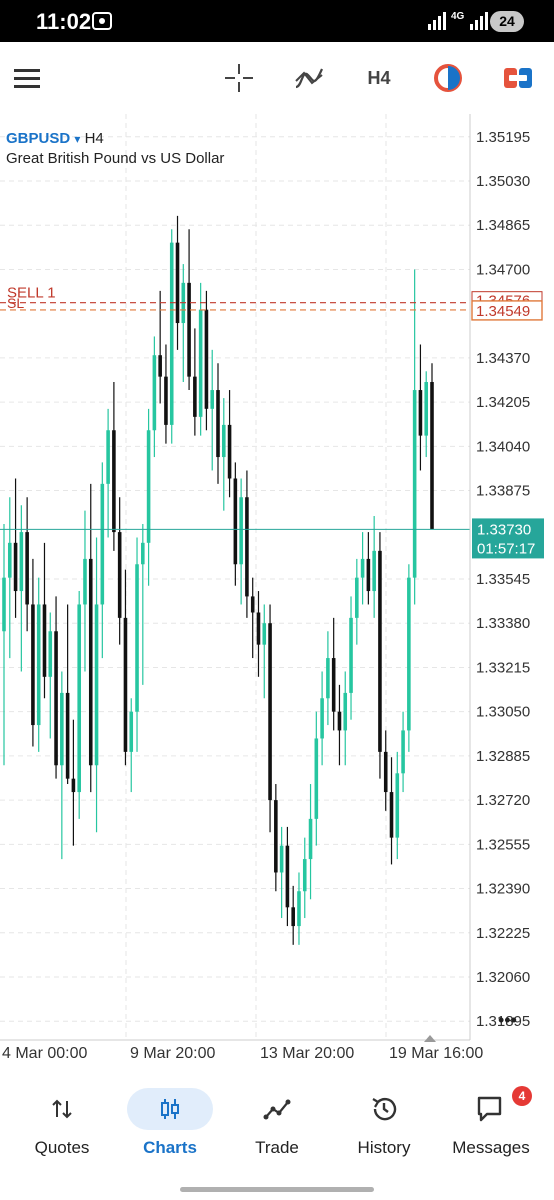 The width and height of the screenshot is (554, 1200). Describe the element at coordinates (170, 1109) in the screenshot. I see `charts-icon` at that location.